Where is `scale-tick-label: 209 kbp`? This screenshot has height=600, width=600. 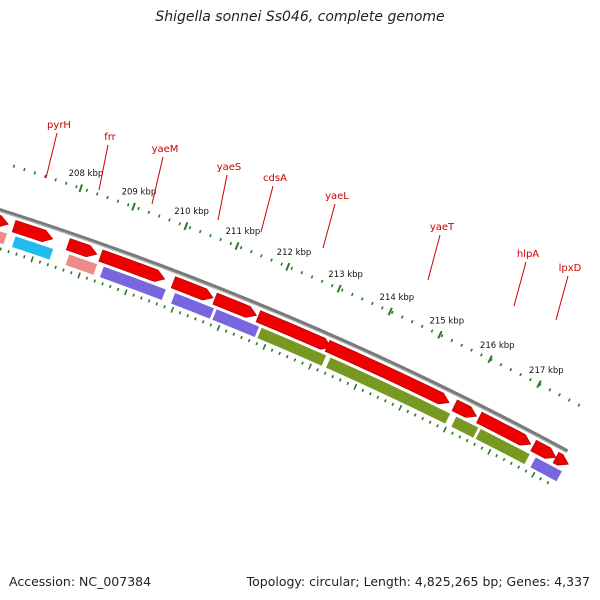
scale-tick-label: 209 kbp is located at coordinates (139, 193).